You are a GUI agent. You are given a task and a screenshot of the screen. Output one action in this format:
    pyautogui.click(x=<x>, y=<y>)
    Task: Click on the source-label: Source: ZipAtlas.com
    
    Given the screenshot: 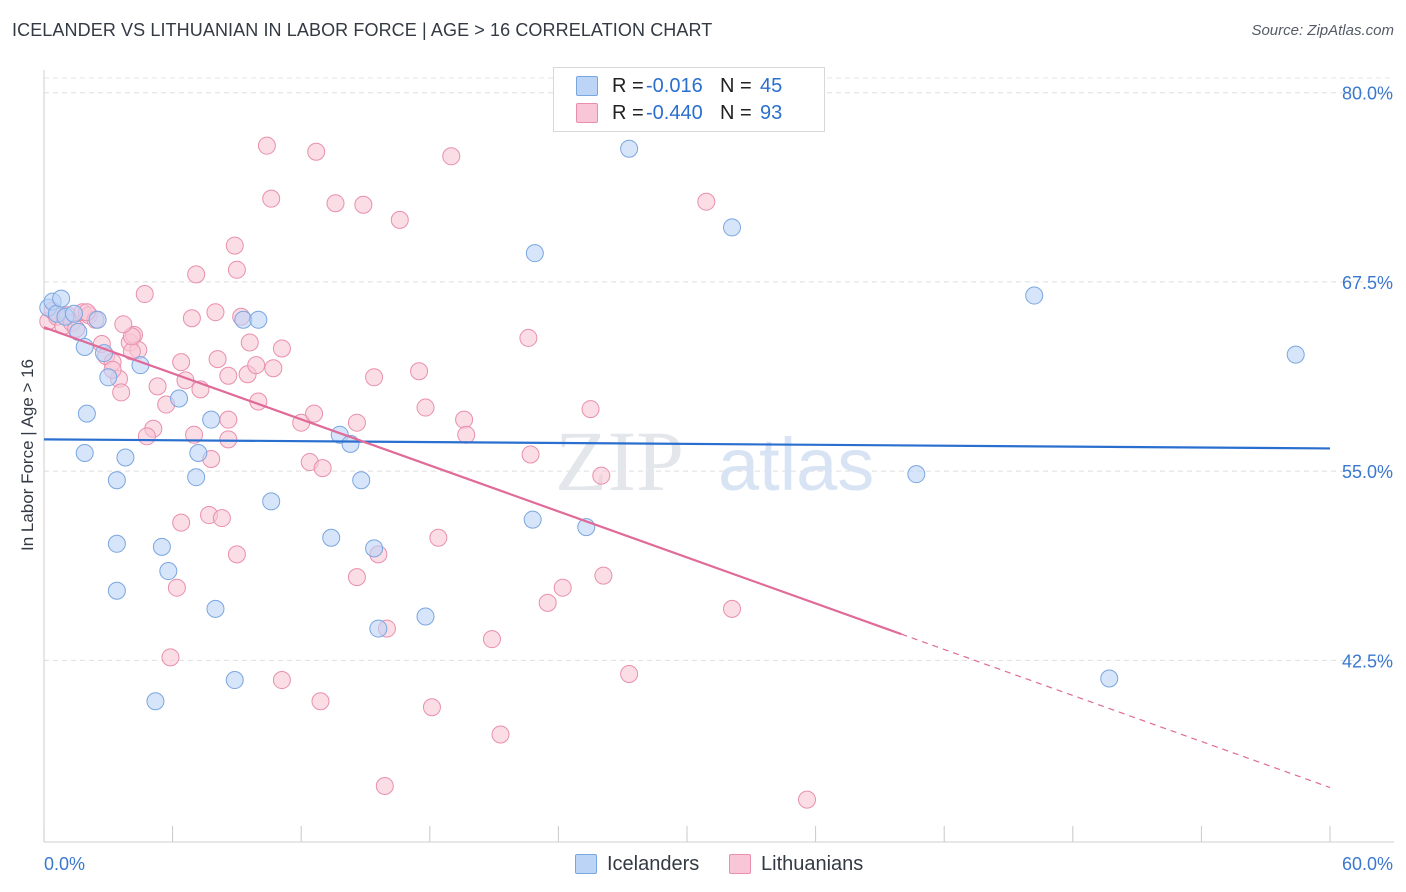 What is the action you would take?
    pyautogui.click(x=1322, y=30)
    